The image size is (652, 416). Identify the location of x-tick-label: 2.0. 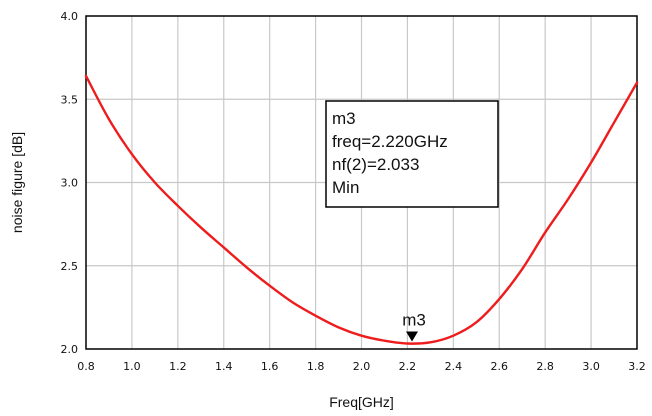
(362, 366).